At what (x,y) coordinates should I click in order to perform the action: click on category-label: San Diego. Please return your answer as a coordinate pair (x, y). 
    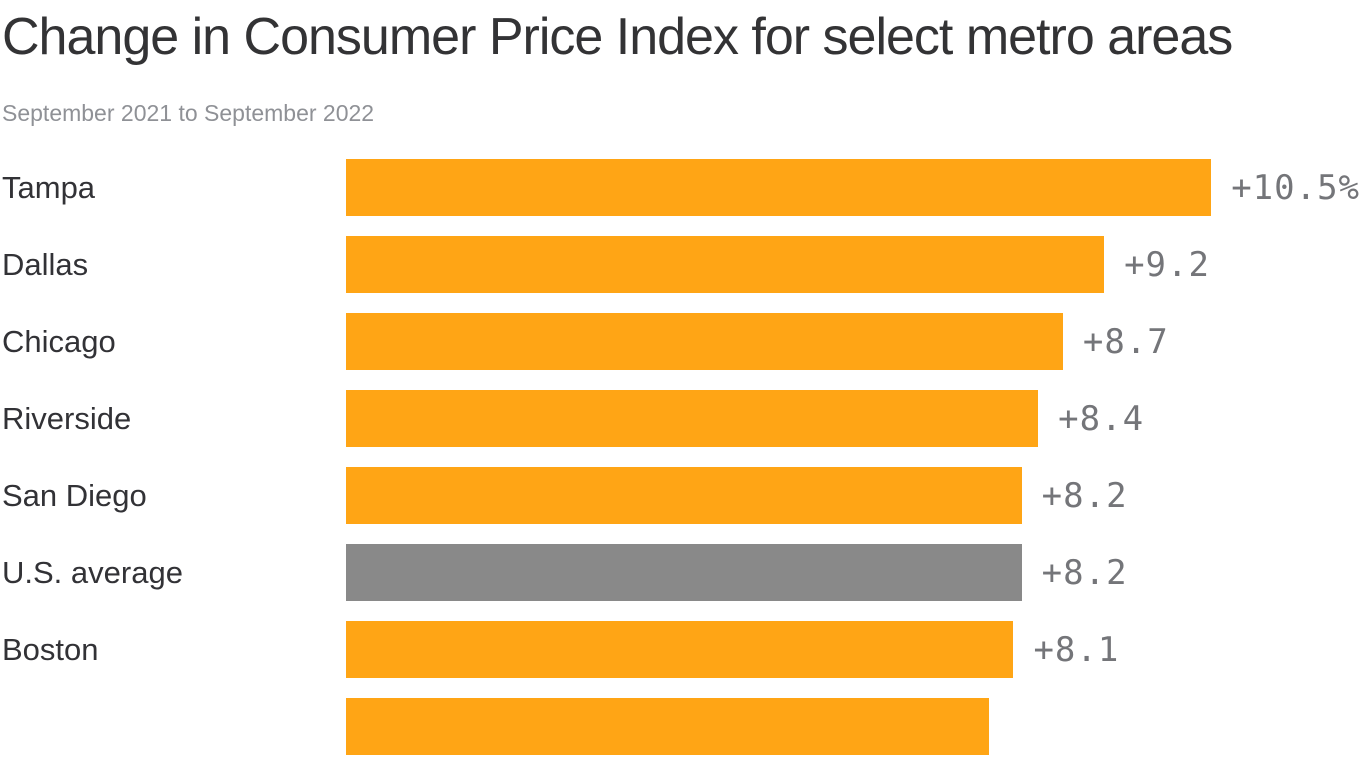
    Looking at the image, I should click on (74, 495).